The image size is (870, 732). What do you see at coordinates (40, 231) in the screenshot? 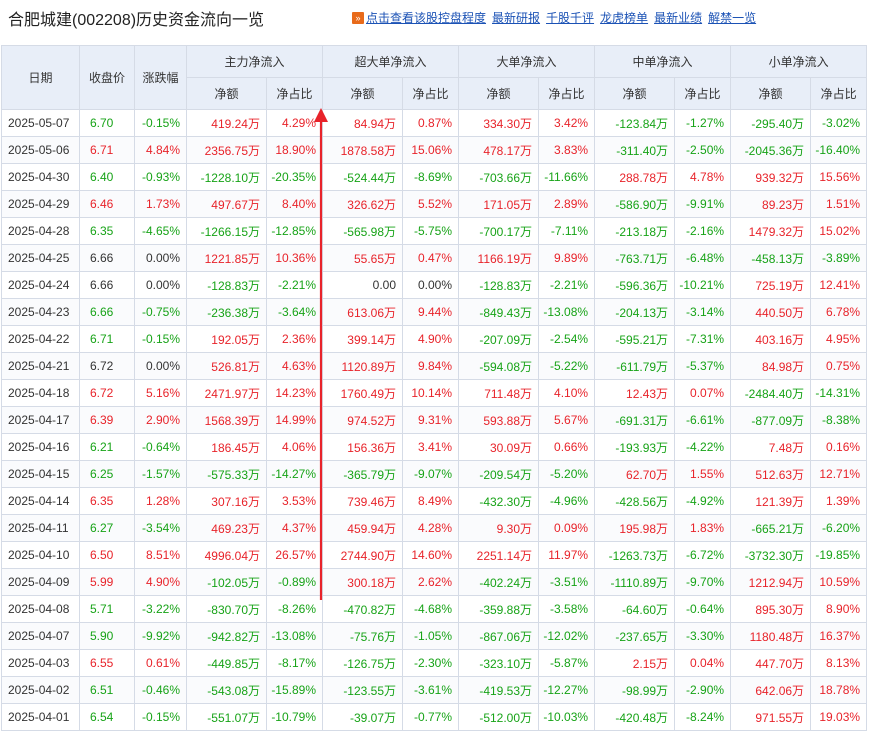
I see `row-date: 2025-04-28` at bounding box center [40, 231].